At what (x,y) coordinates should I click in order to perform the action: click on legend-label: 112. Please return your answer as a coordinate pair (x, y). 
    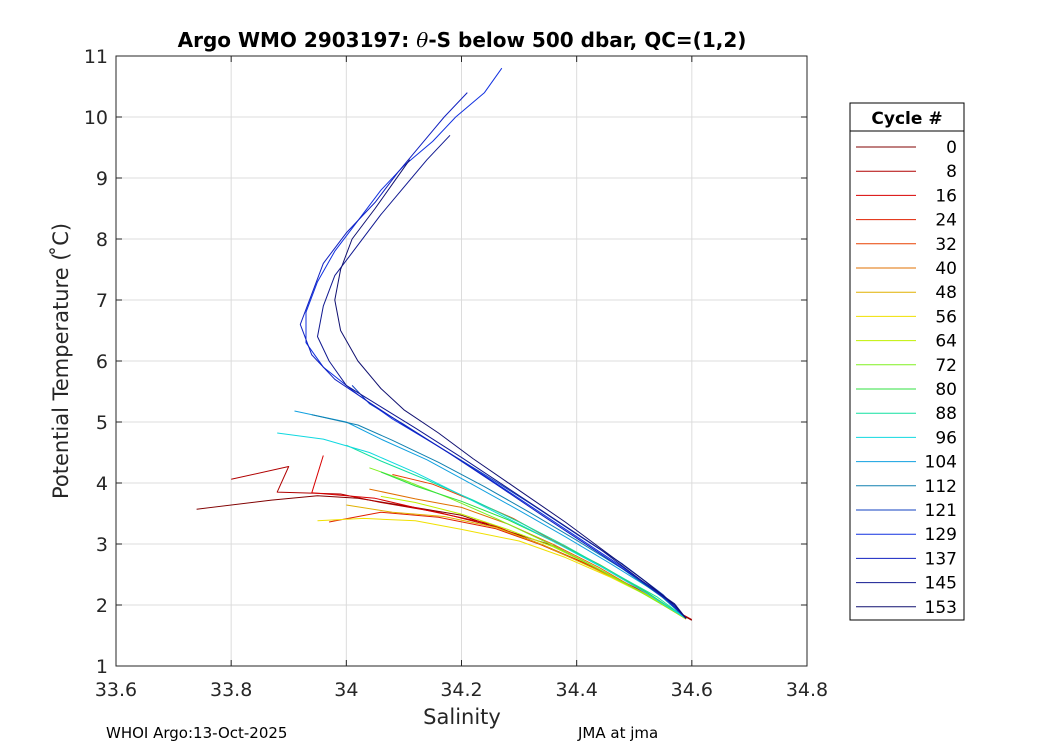
    Looking at the image, I should click on (941, 487).